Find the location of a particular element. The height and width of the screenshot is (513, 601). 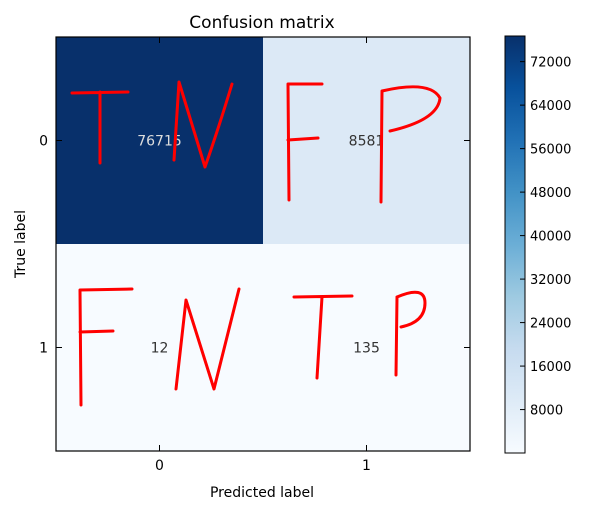

annotation-fn is located at coordinates (159, 347).